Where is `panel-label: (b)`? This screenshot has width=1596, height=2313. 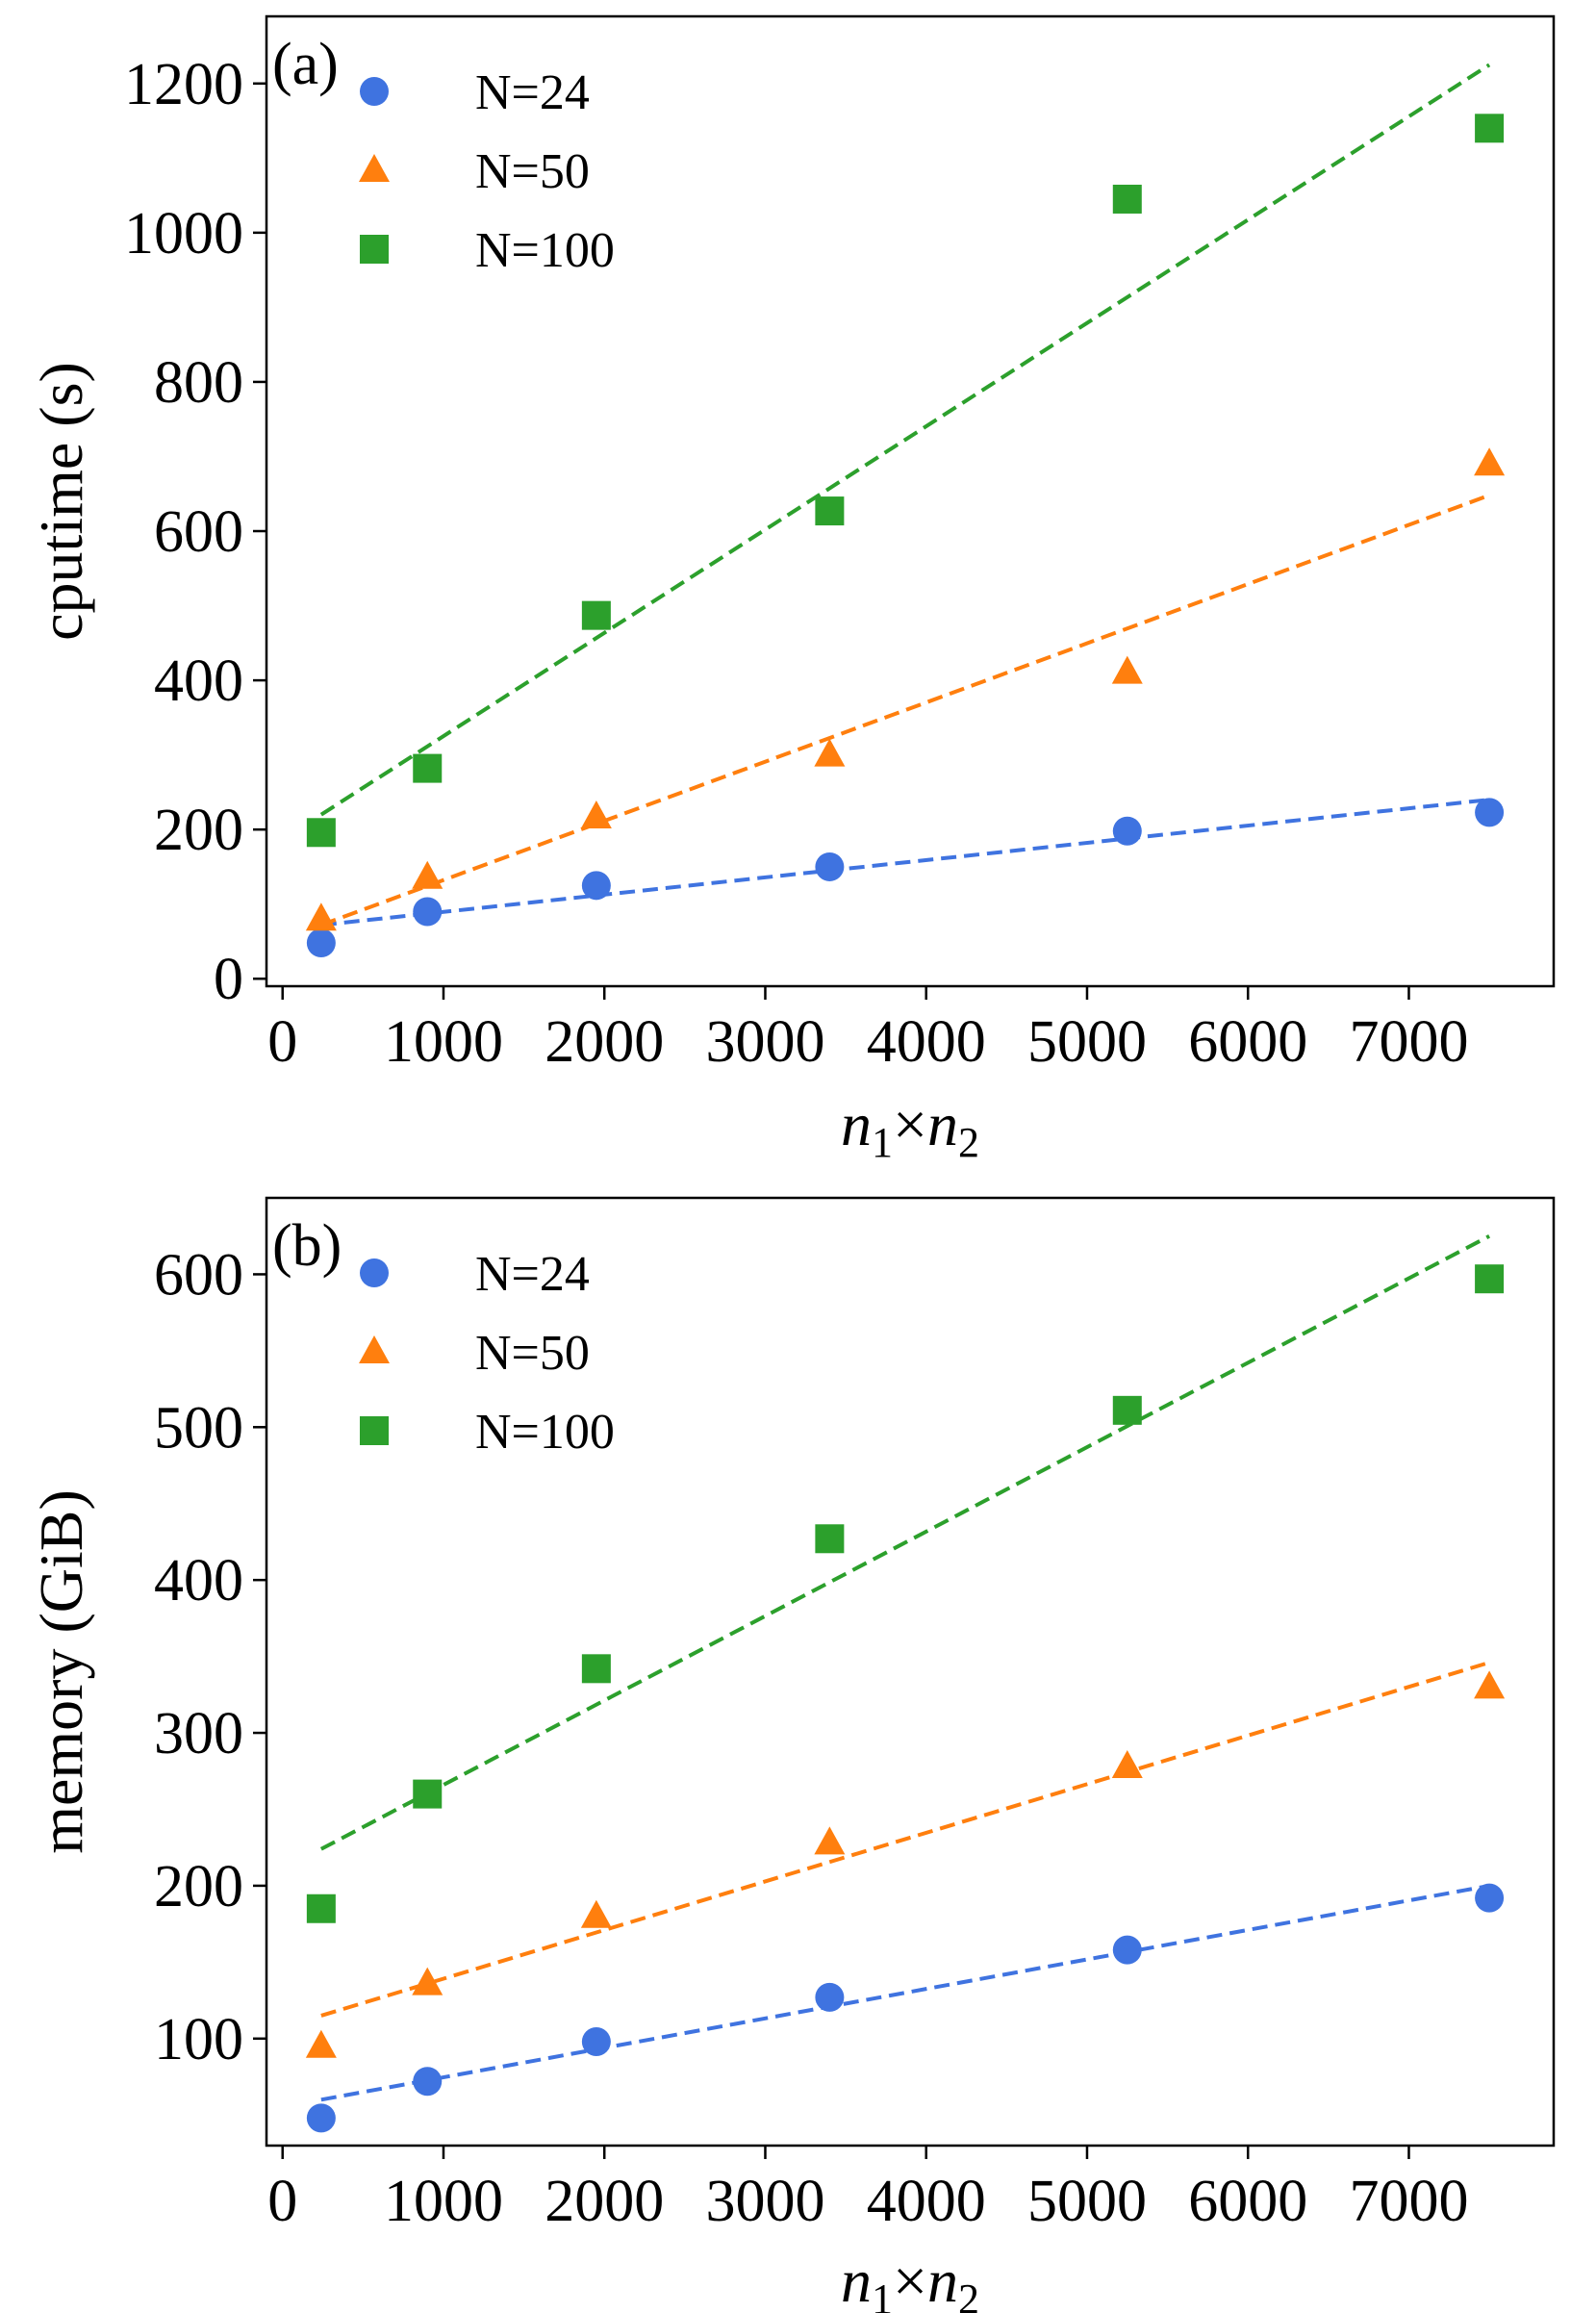 panel-label: (b) is located at coordinates (307, 1246).